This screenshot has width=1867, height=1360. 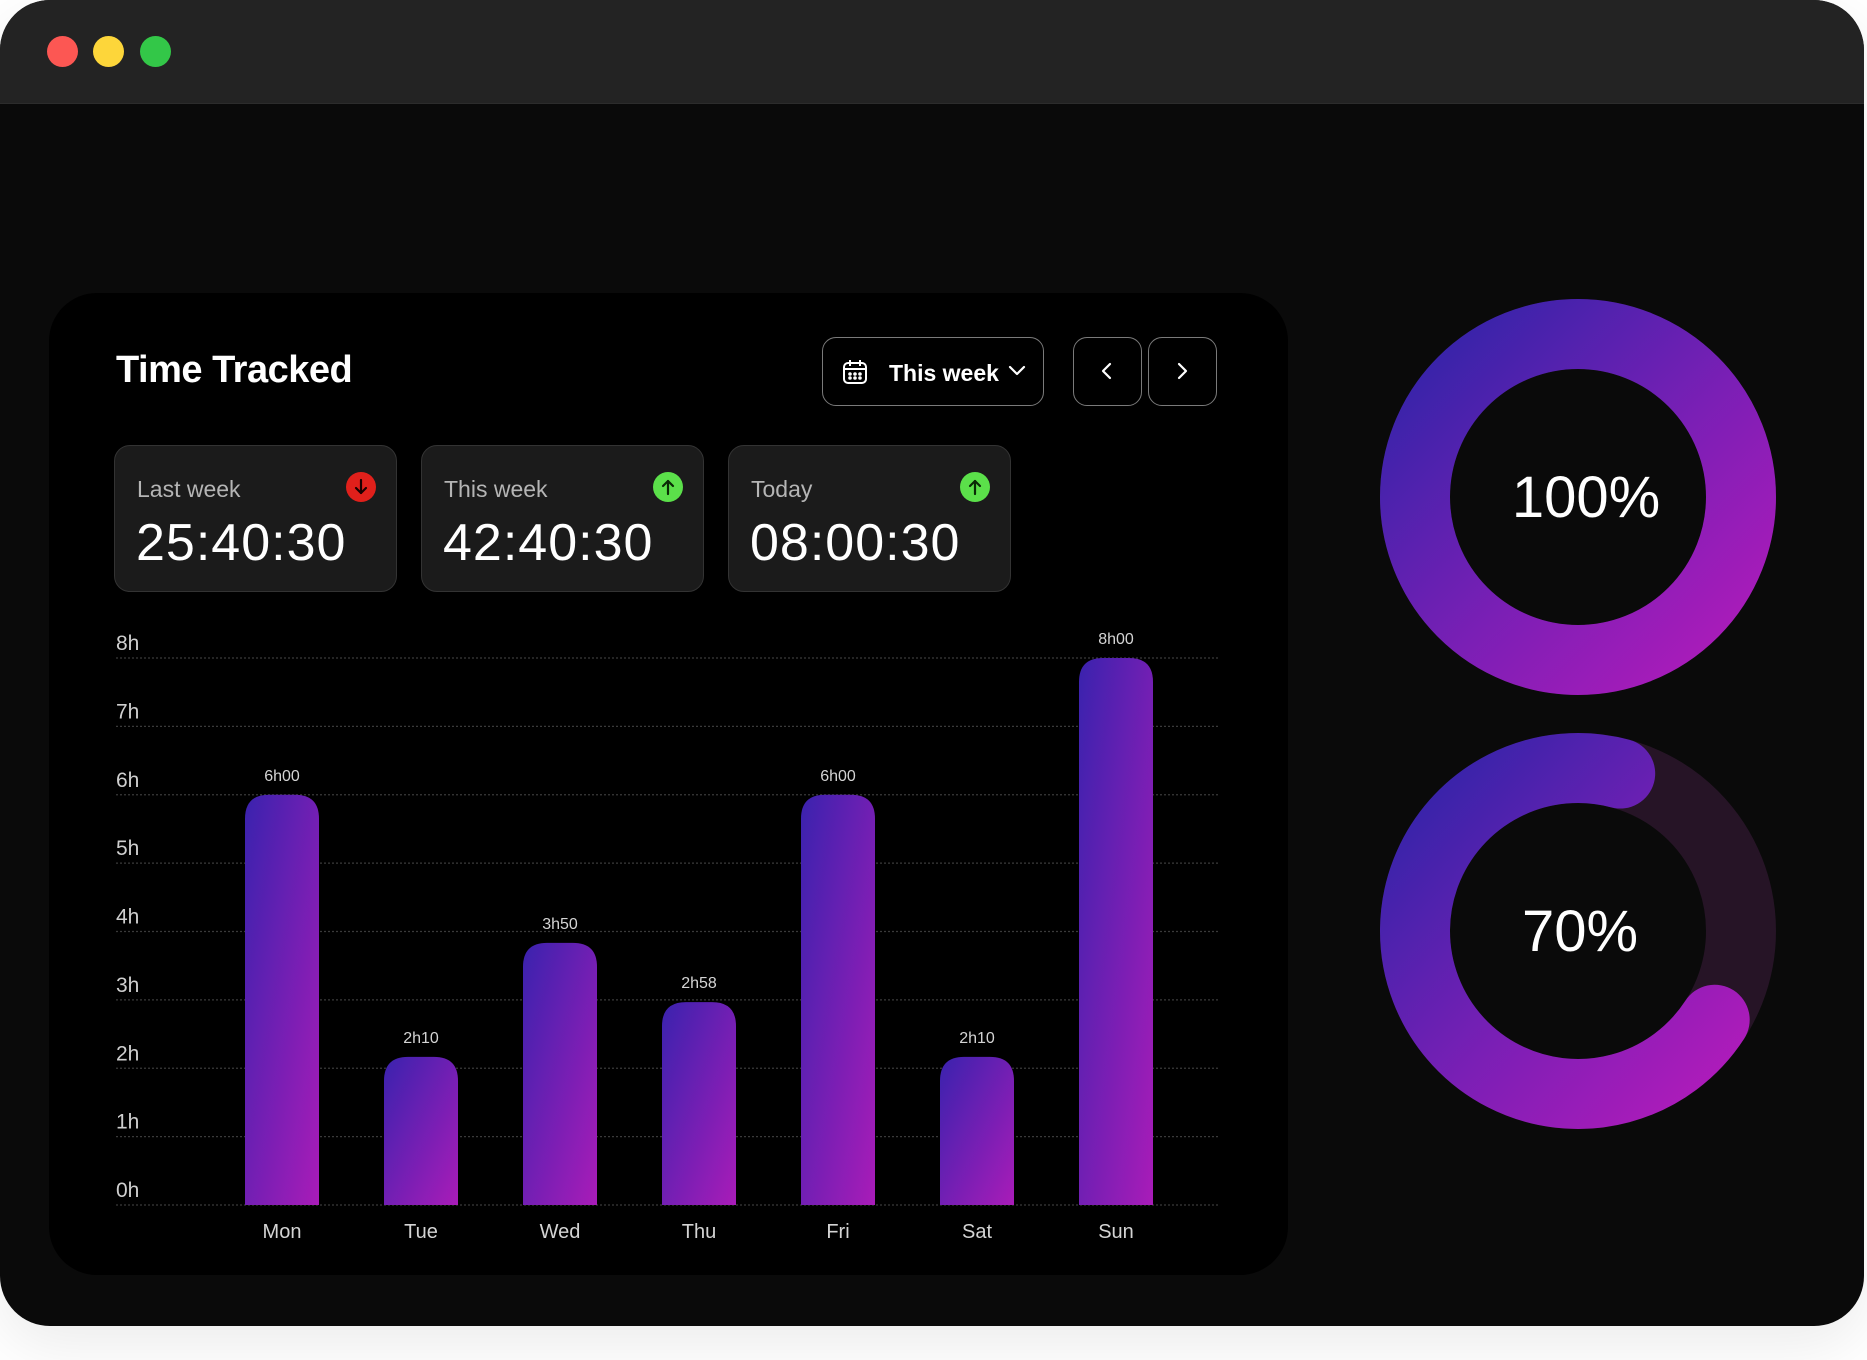 I want to click on x-tick-label: Thu, so click(x=699, y=1232).